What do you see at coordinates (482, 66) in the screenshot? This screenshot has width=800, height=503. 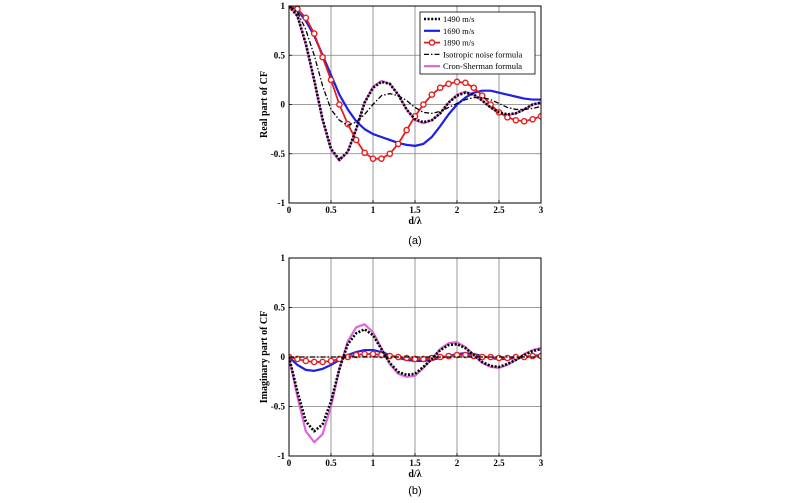 I see `legend-entry: Cron-Sherman formula` at bounding box center [482, 66].